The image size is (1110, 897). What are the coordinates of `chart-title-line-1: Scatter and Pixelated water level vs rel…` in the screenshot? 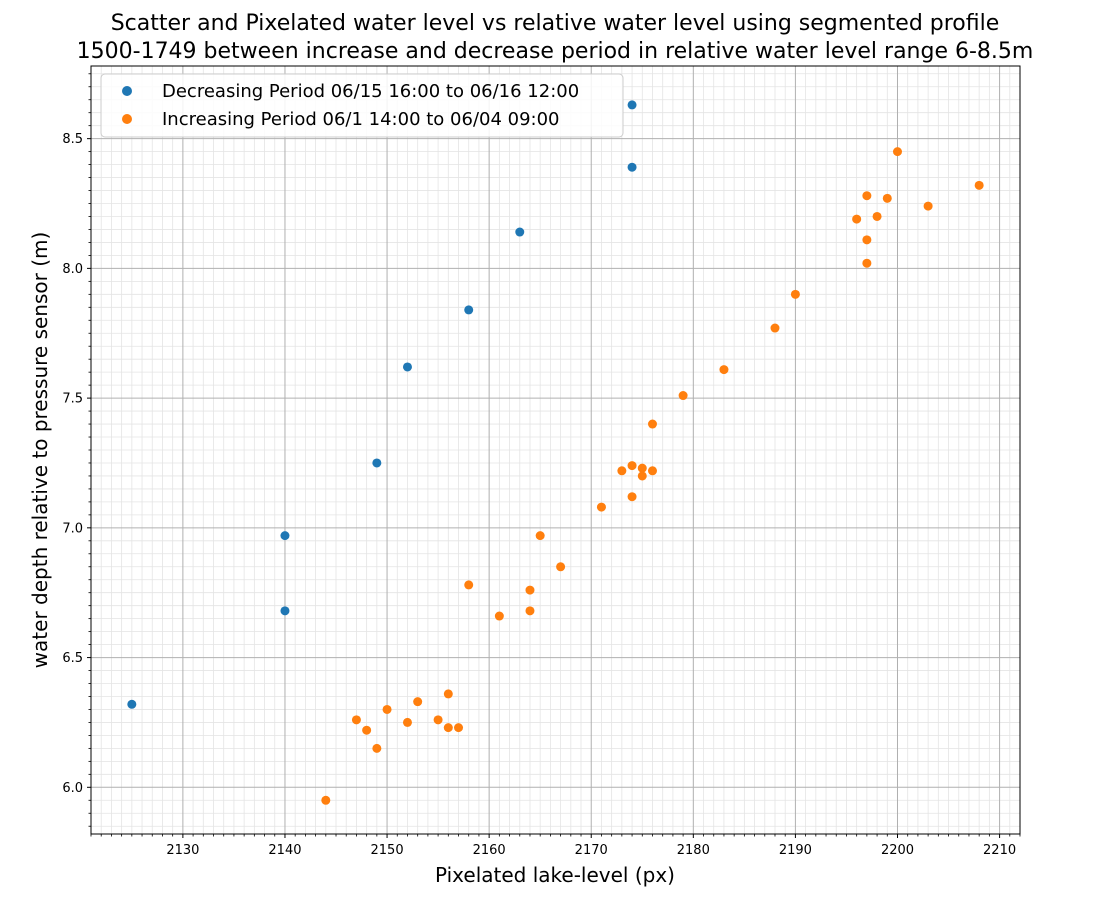 It's located at (555, 23).